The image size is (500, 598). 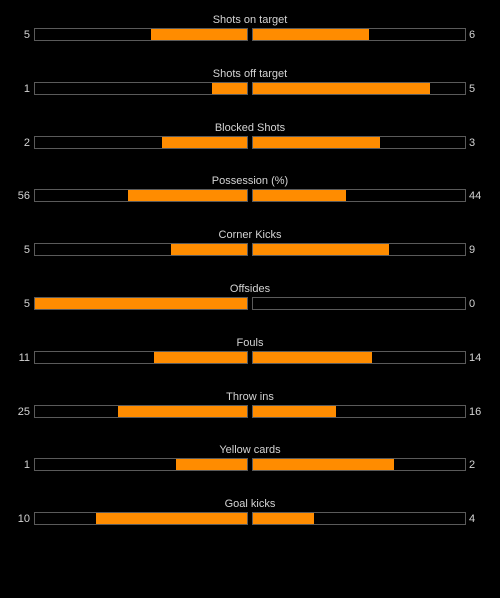 What do you see at coordinates (23, 519) in the screenshot?
I see `home-value: 10` at bounding box center [23, 519].